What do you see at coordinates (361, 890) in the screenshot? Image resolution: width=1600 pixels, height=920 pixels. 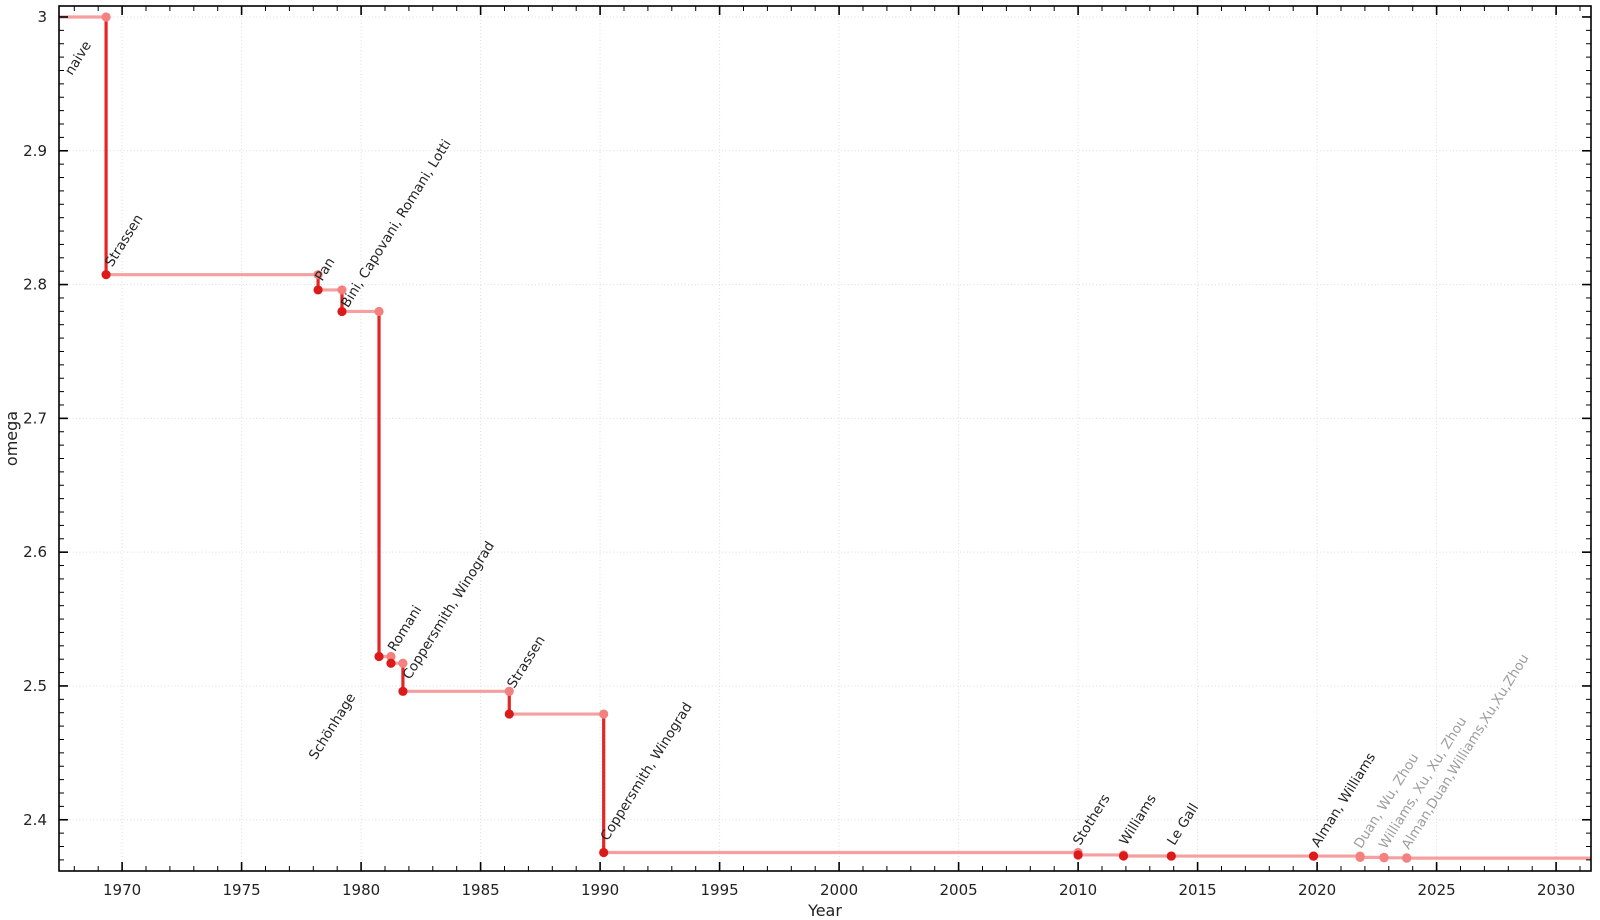 I see `x-tick-label: 1980` at bounding box center [361, 890].